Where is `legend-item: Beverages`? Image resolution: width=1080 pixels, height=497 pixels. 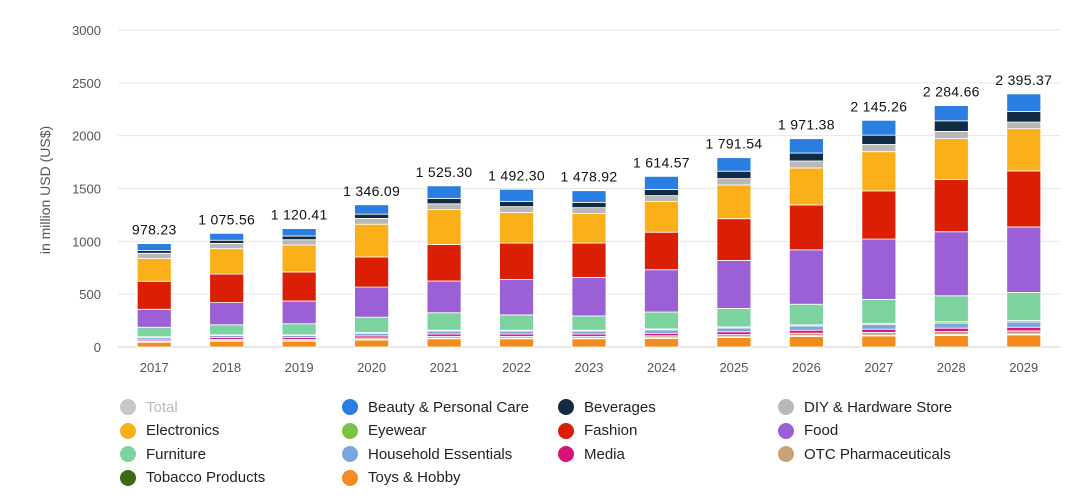 legend-item: Beverages is located at coordinates (607, 407).